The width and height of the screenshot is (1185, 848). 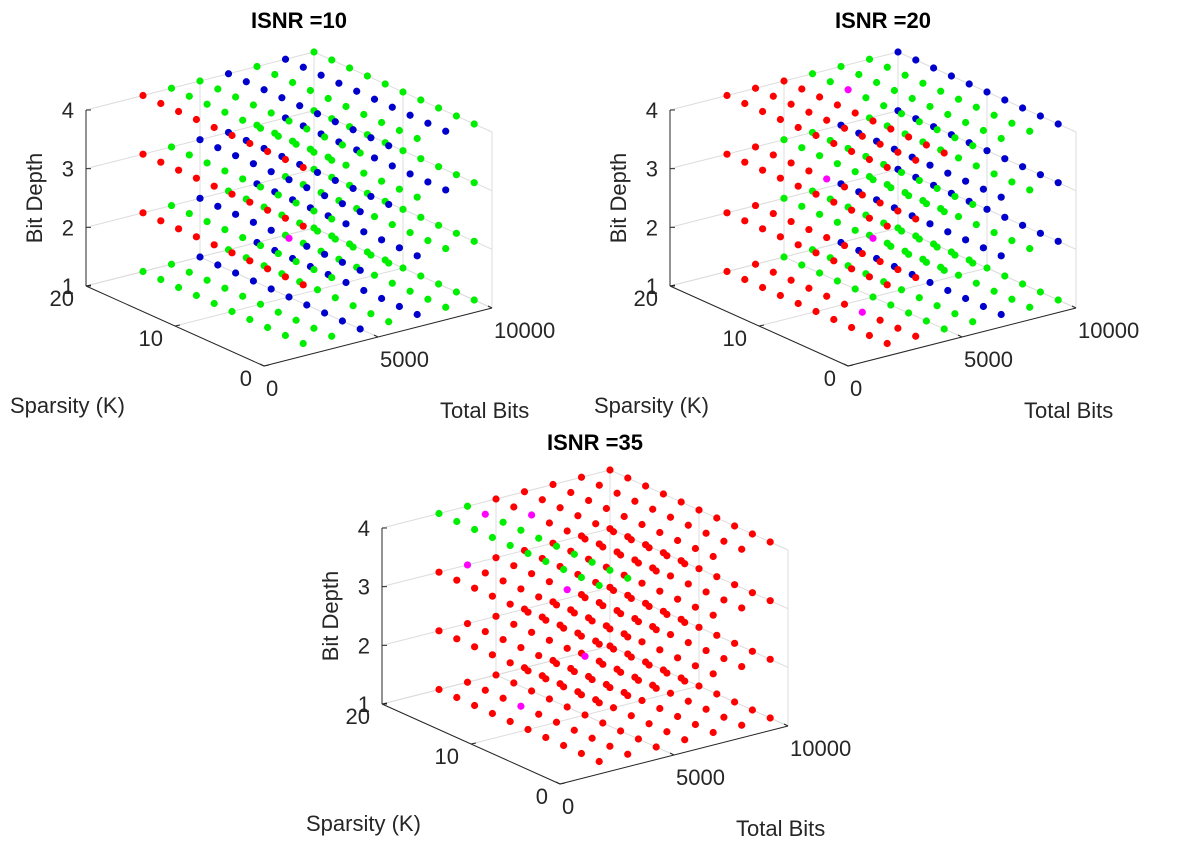 I want to click on x-tick-label: 5000, so click(x=988, y=359).